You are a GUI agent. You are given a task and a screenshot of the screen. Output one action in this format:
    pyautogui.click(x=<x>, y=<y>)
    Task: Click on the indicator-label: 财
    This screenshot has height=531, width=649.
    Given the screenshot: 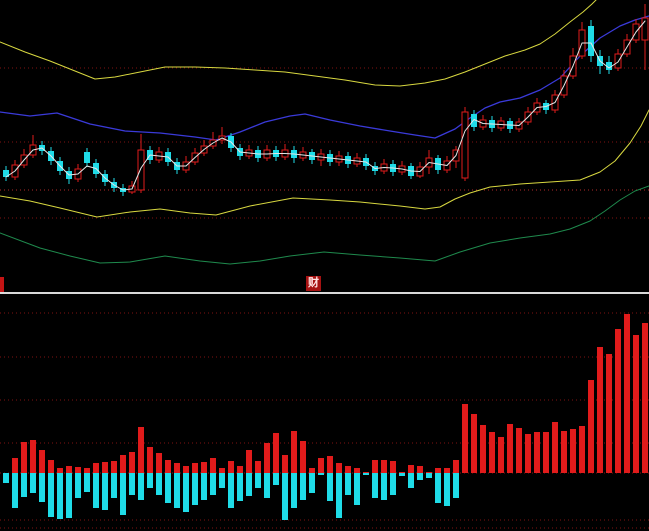 What is the action you would take?
    pyautogui.click(x=313, y=283)
    